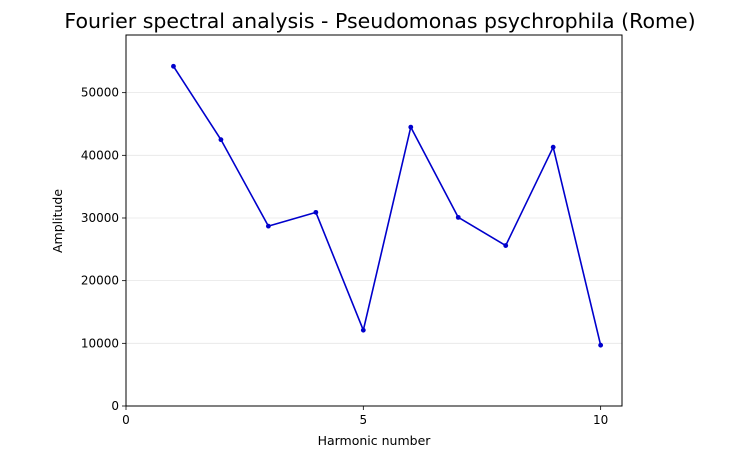 The width and height of the screenshot is (747, 459). Describe the element at coordinates (126, 420) in the screenshot. I see `x-tick-label: 0` at that location.